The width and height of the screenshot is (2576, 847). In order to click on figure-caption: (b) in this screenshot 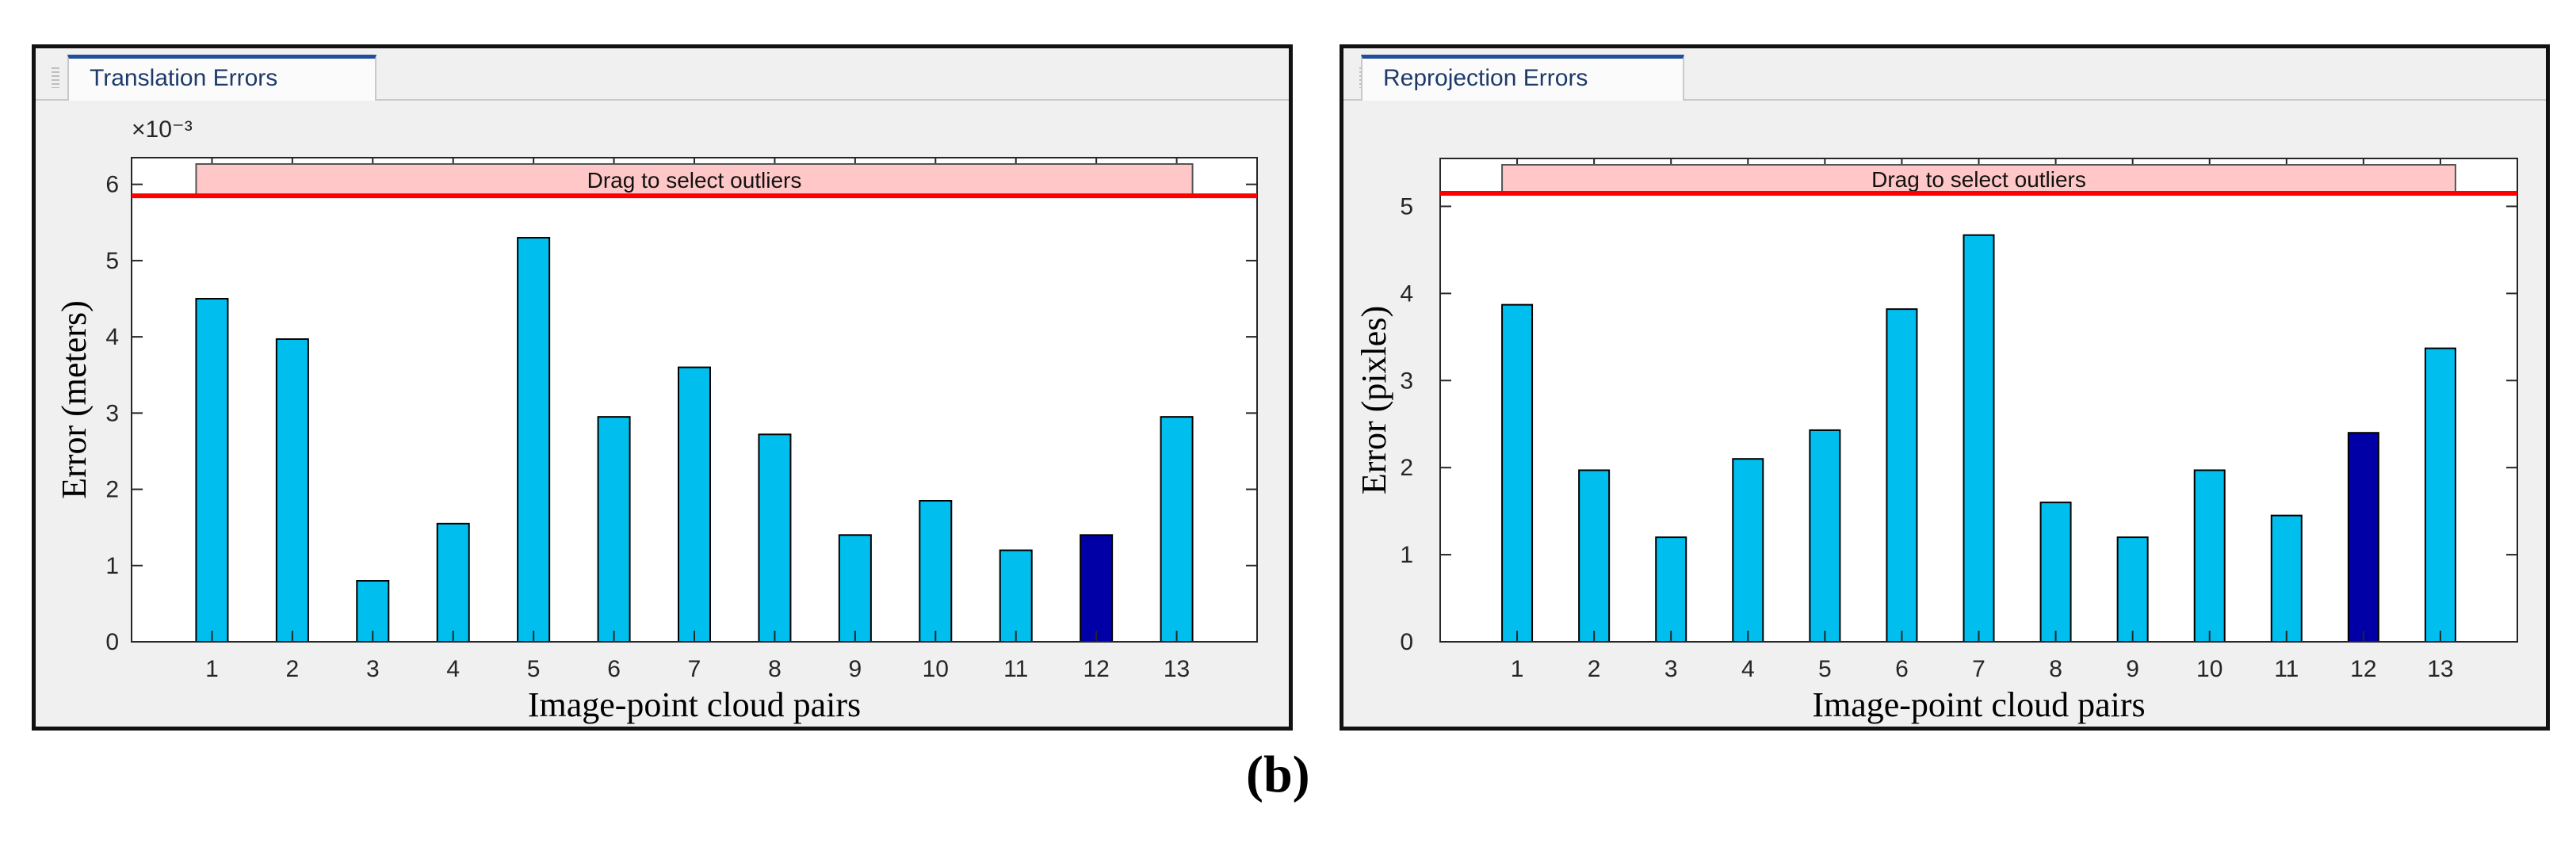, I will do `click(1278, 774)`.